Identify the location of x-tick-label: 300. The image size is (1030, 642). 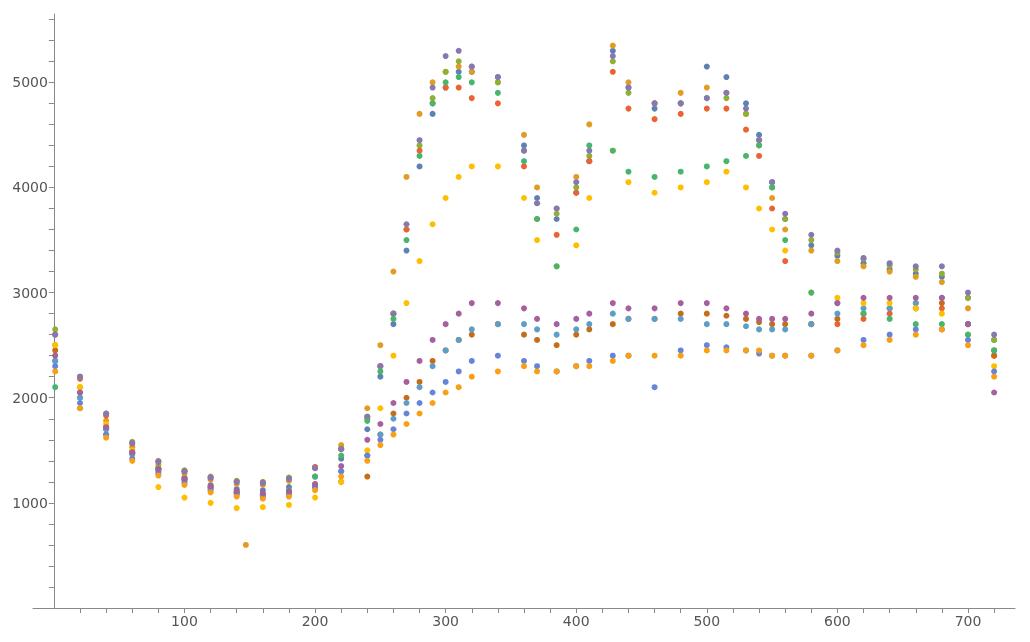
(446, 621).